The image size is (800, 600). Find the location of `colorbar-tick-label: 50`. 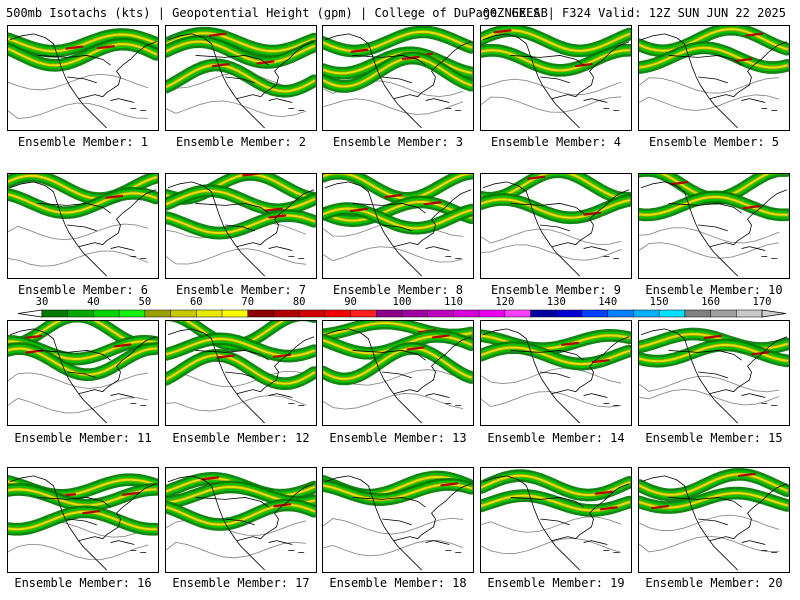

colorbar-tick-label: 50 is located at coordinates (145, 302).